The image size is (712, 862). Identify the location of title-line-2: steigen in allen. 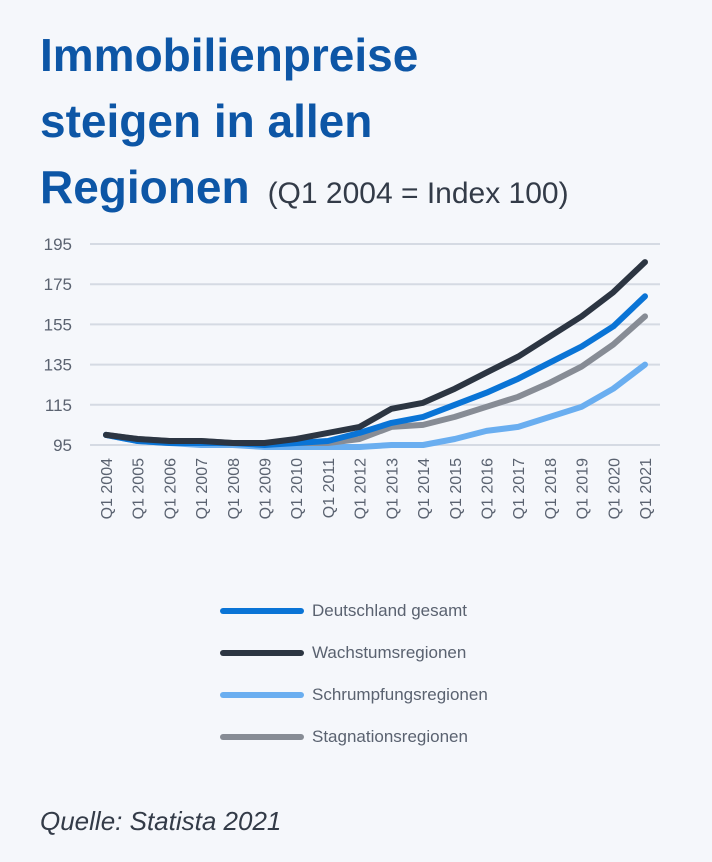
(206, 121).